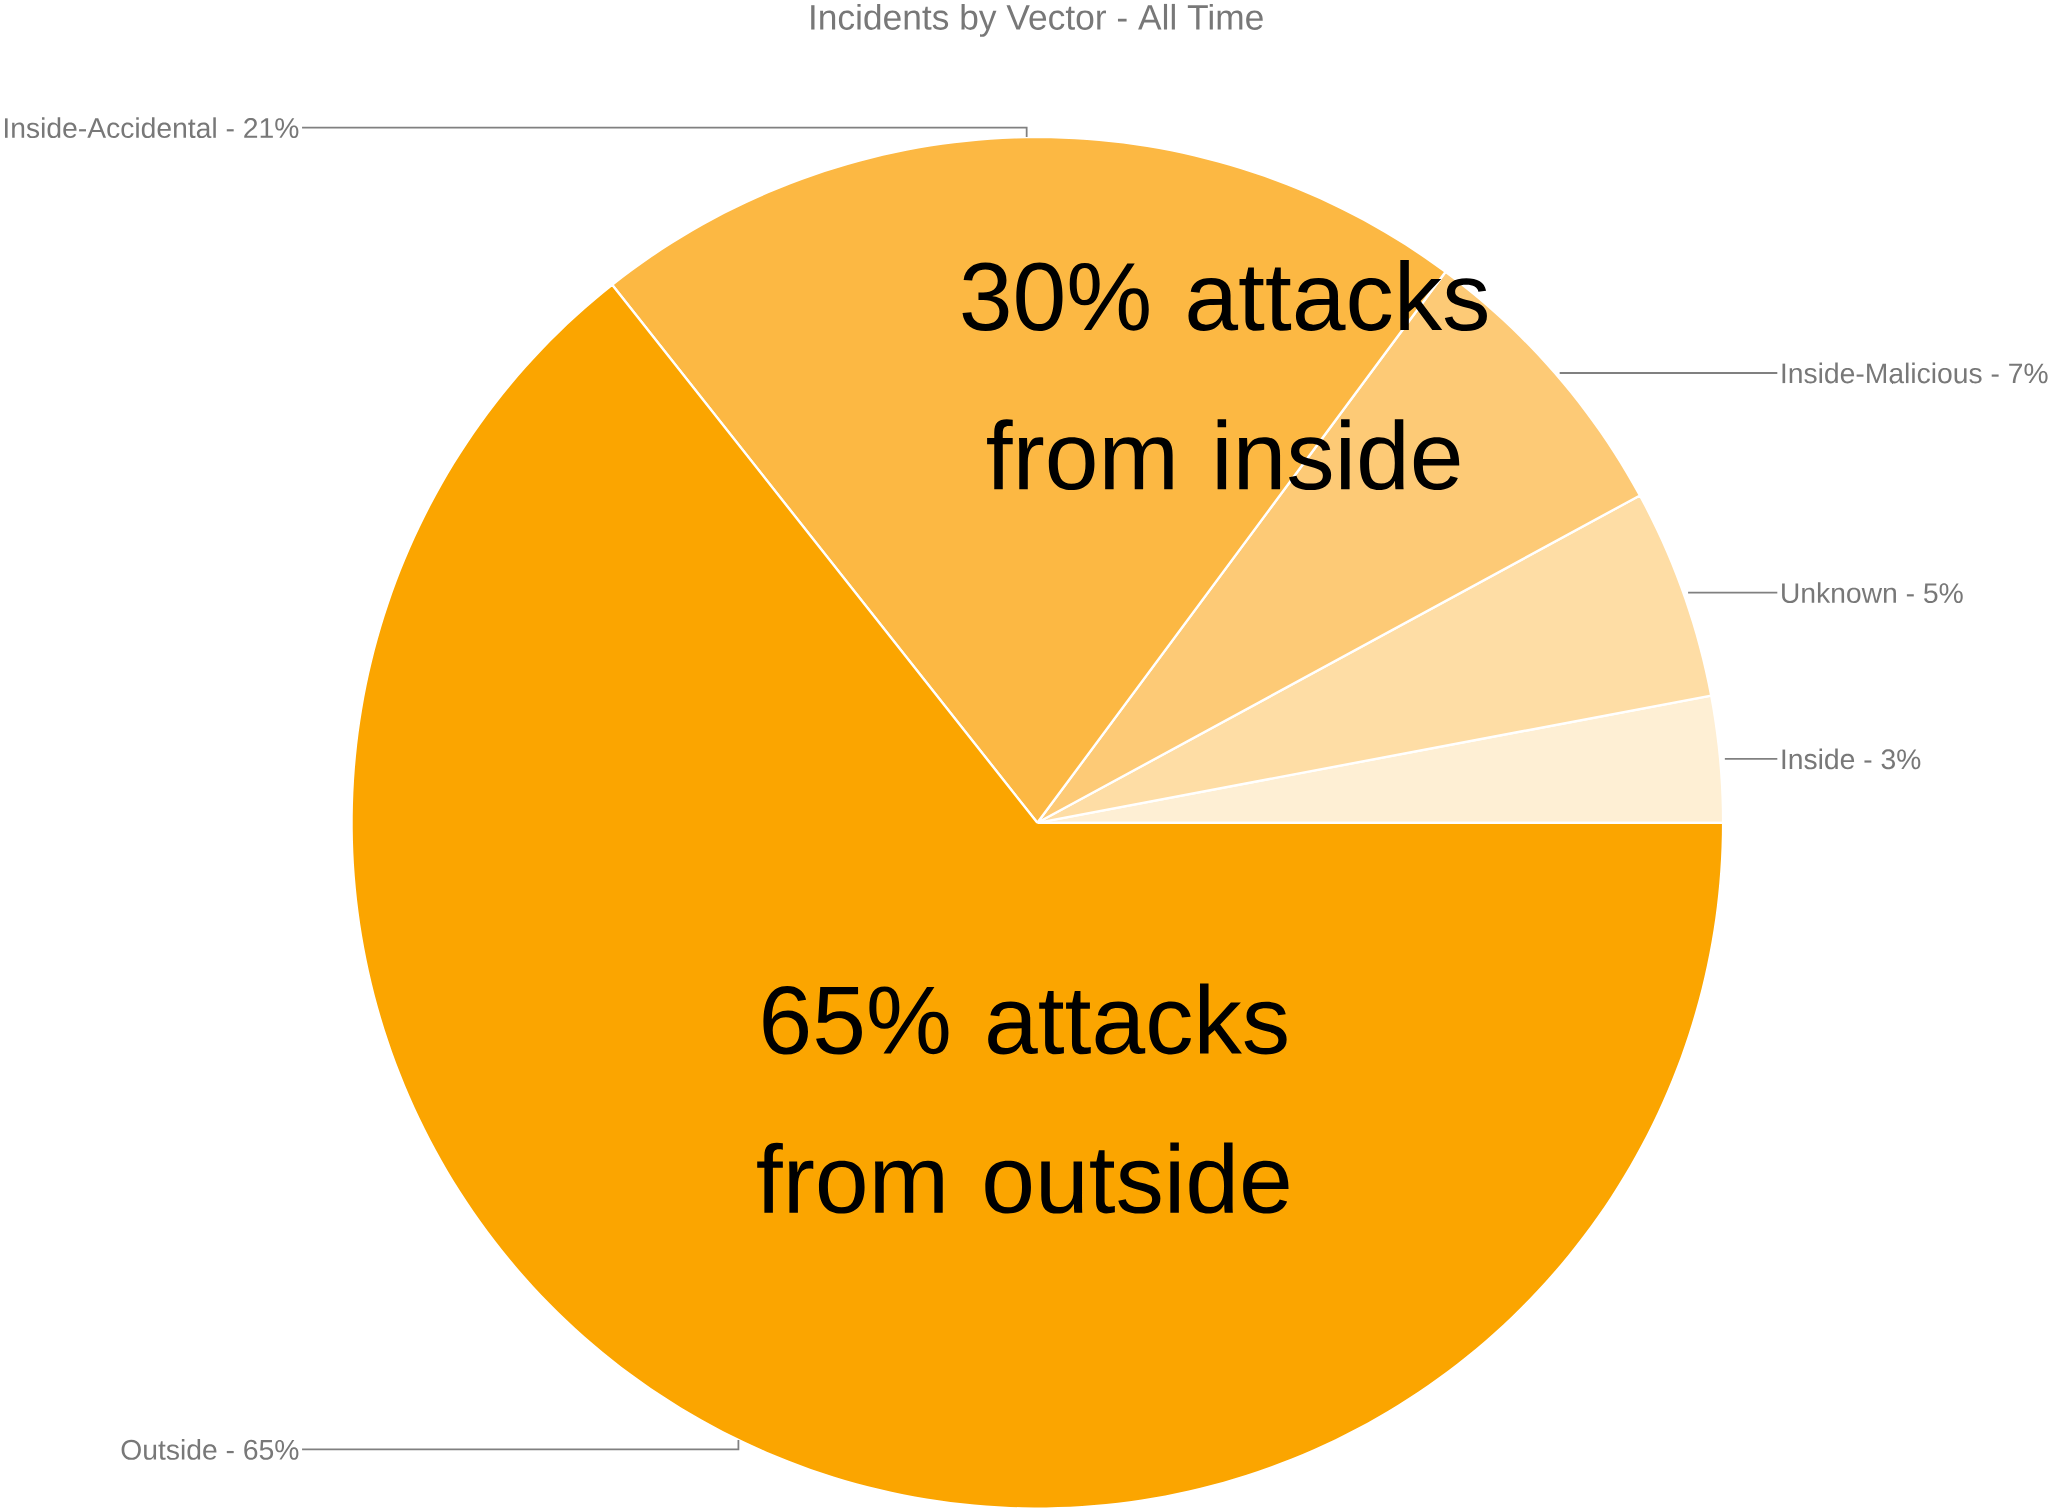 The height and width of the screenshot is (1510, 2051). Describe the element at coordinates (1037, 20) in the screenshot. I see `chart-title: Incidents by Vector - All Time` at that location.